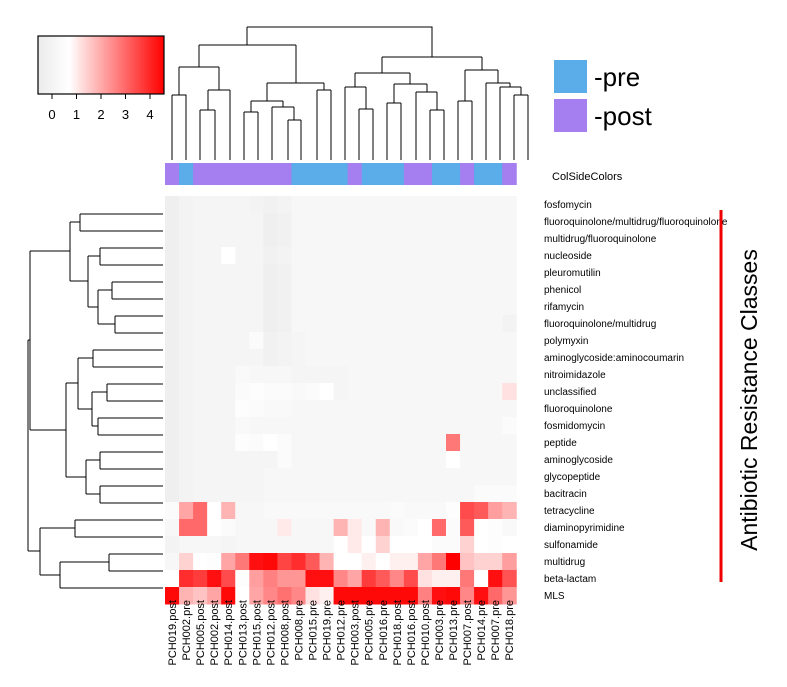  Describe the element at coordinates (570, 579) in the screenshot. I see `row-label: beta-lactam` at that location.